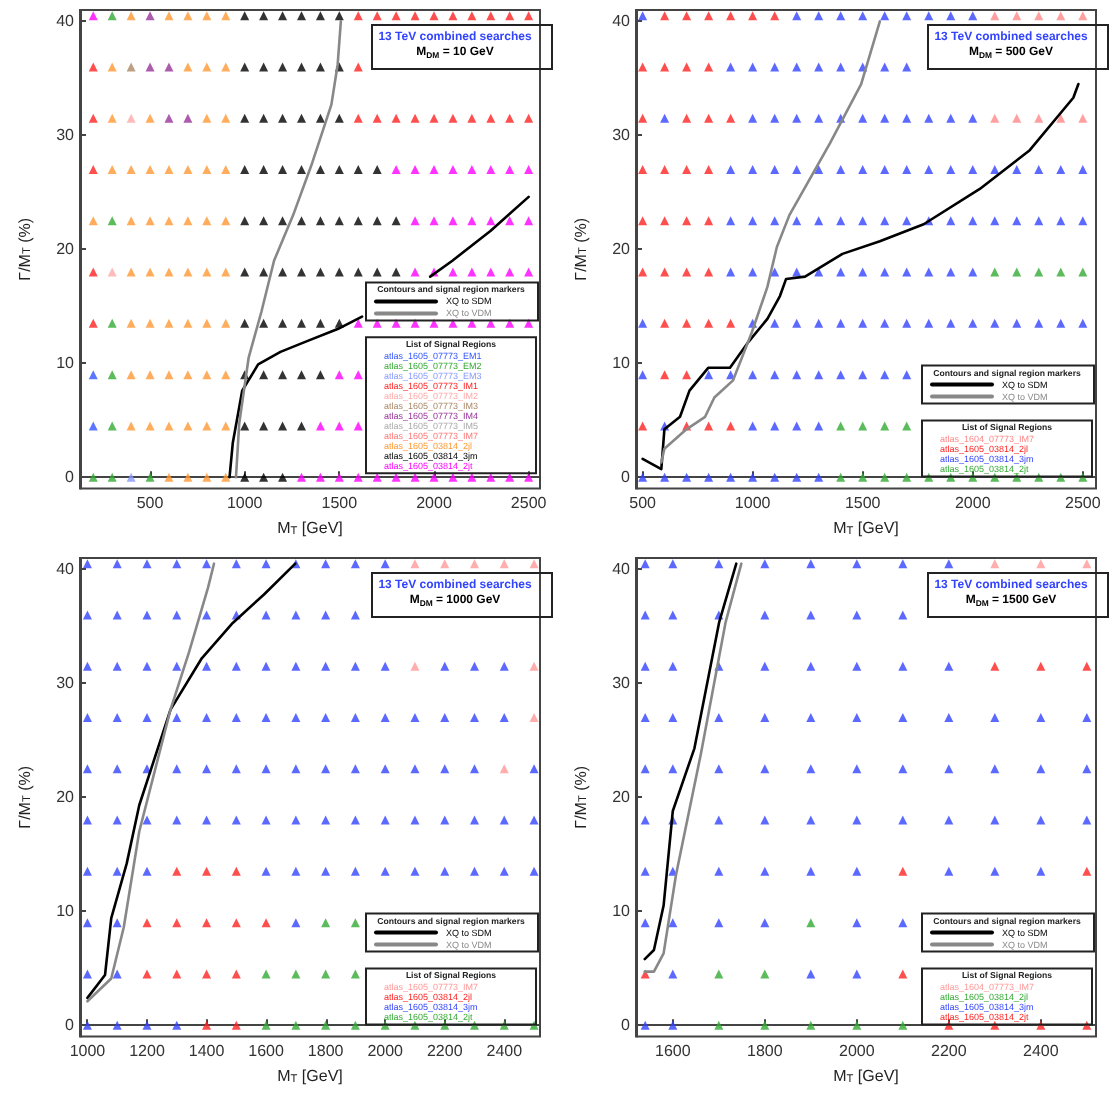  What do you see at coordinates (66, 911) in the screenshot?
I see `y-tick-label: 10` at bounding box center [66, 911].